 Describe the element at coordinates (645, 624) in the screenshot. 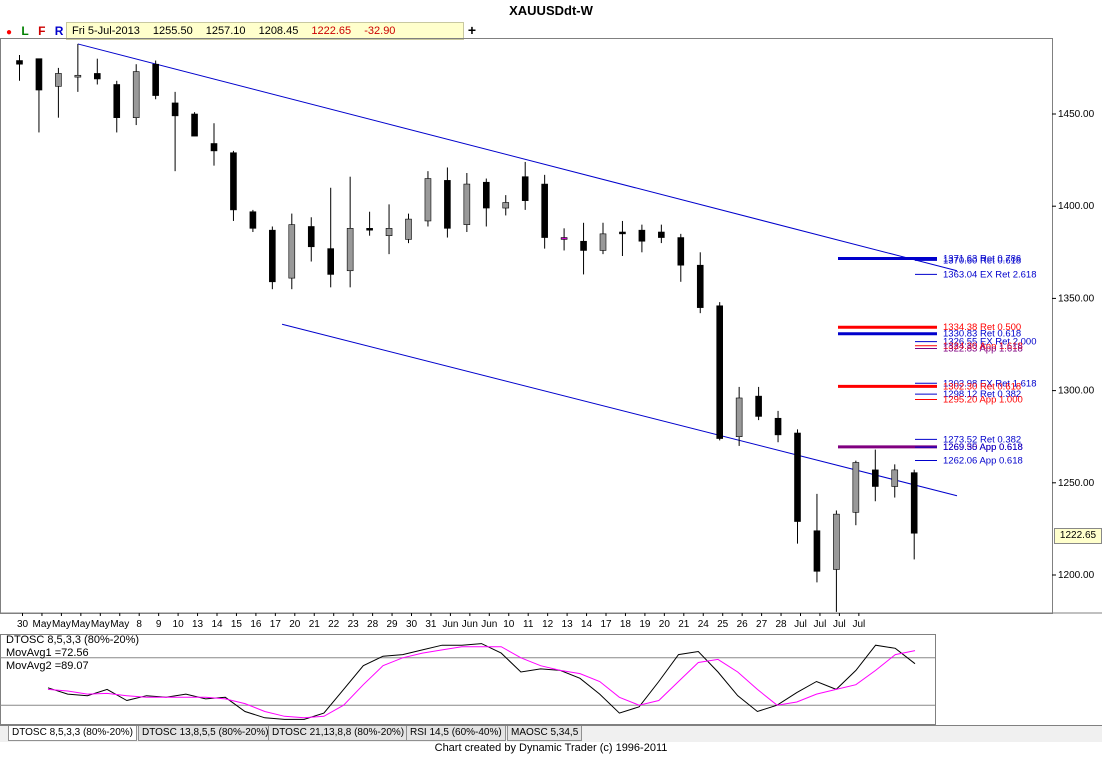

I see `x-tick-label: 19` at that location.